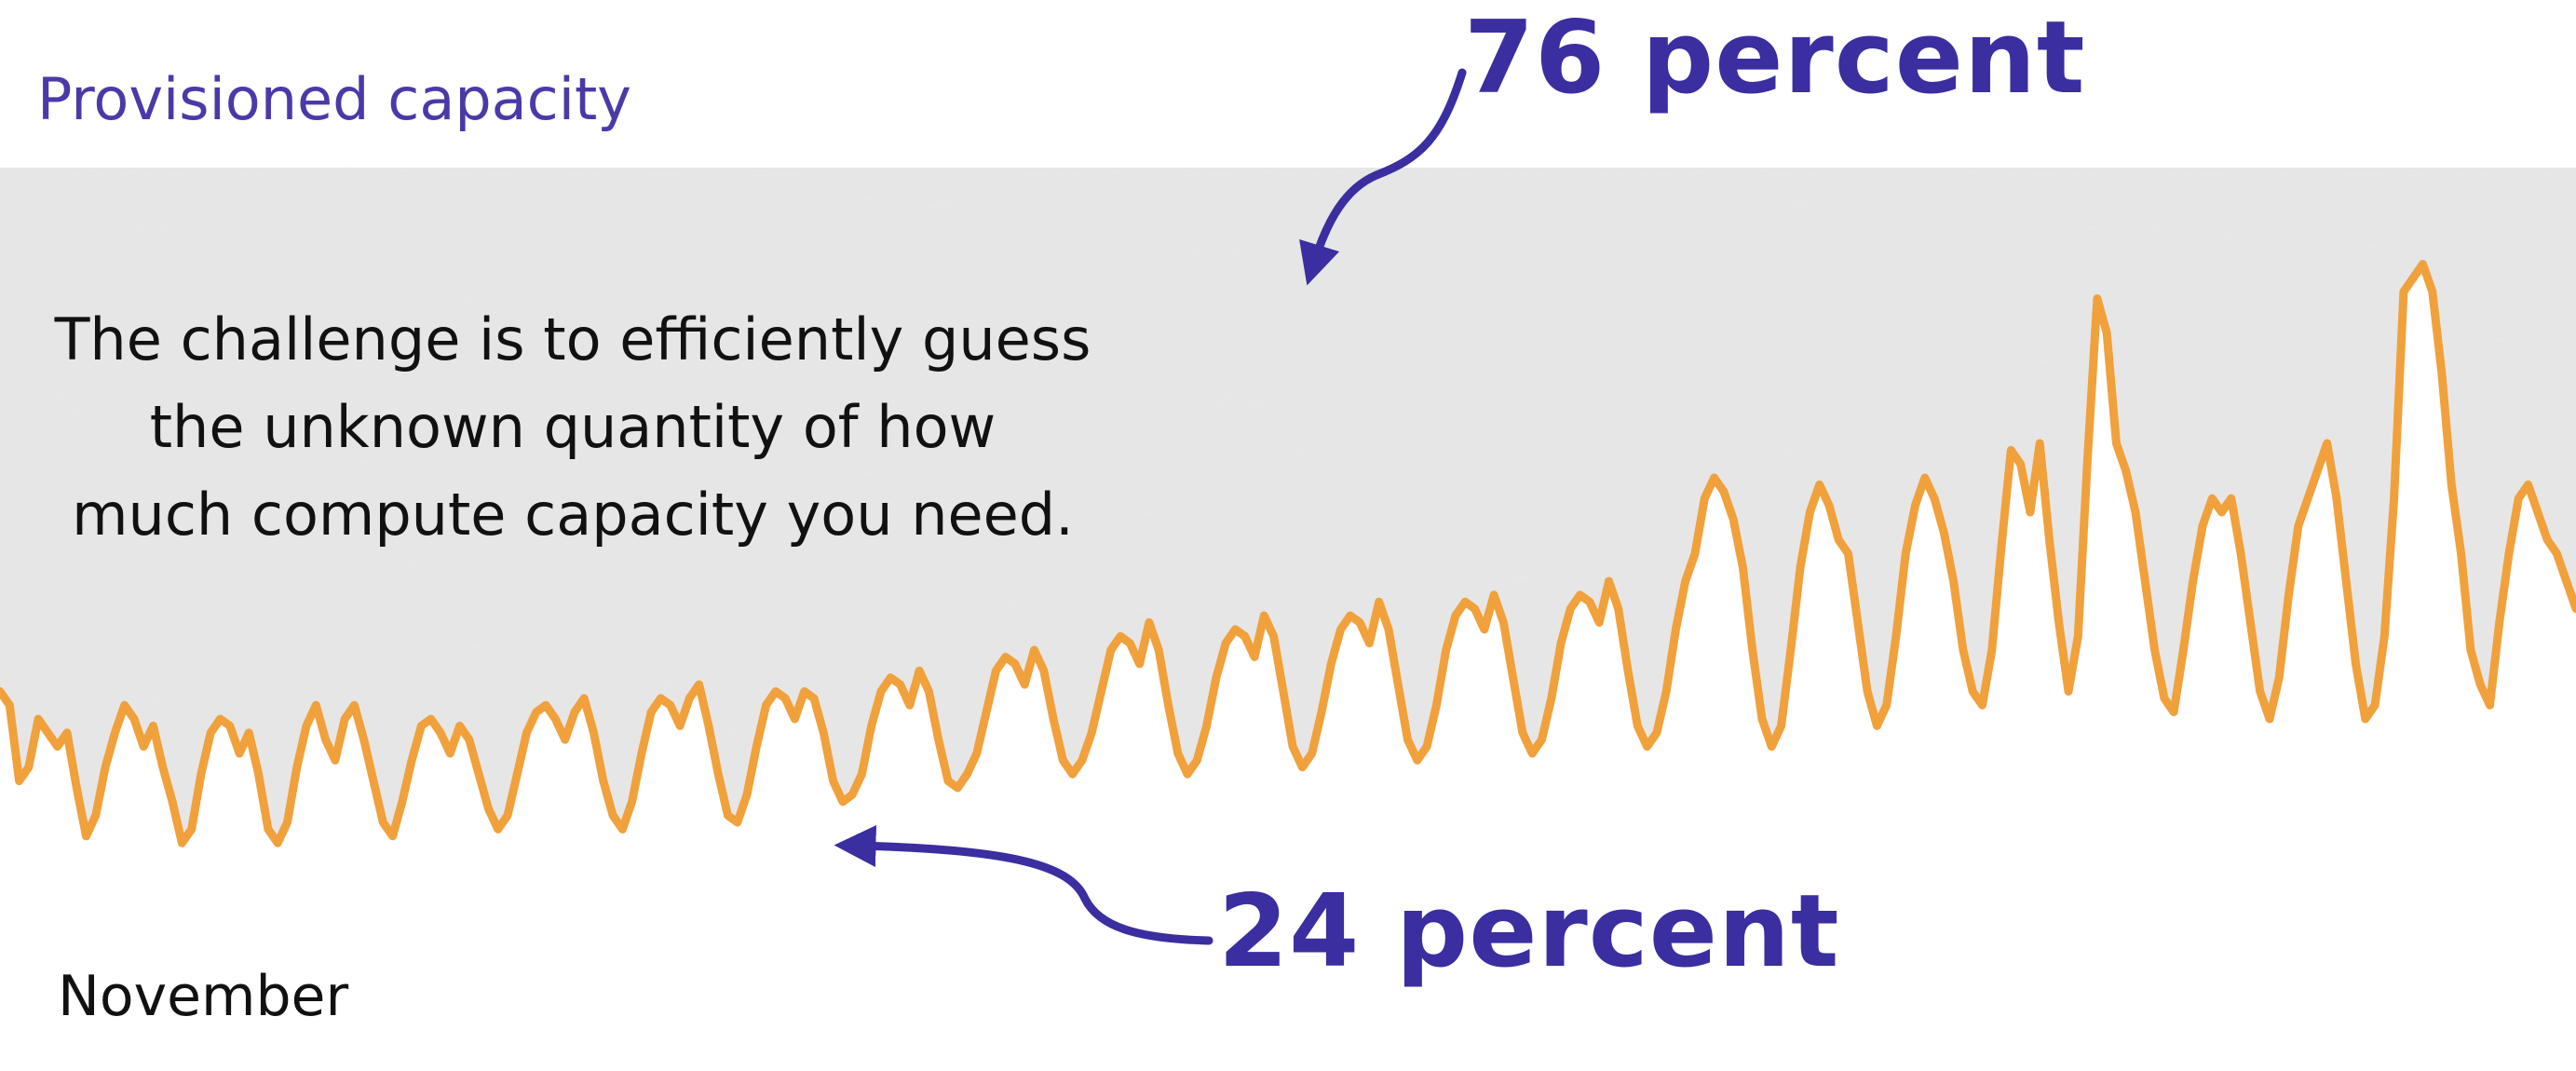 The width and height of the screenshot is (2576, 1071). I want to click on top-percent-annotation: 76 percent, so click(1775, 58).